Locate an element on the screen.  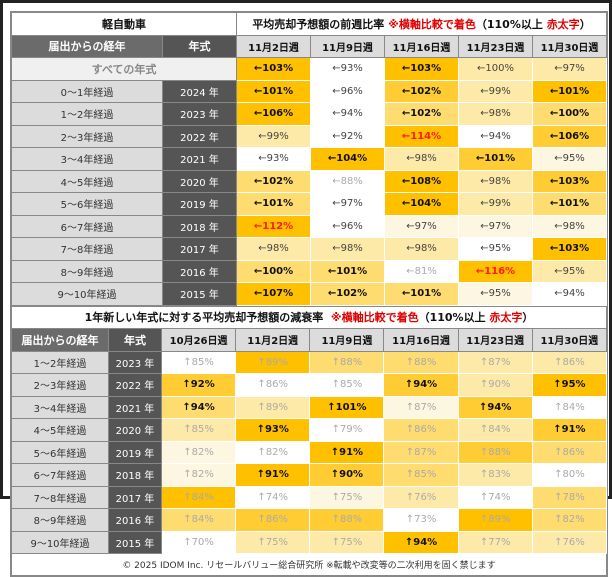
table-row: 4～5年経過 2020 年 ←102% ←88% ←108% ←98% ←103% is located at coordinates (309, 181).